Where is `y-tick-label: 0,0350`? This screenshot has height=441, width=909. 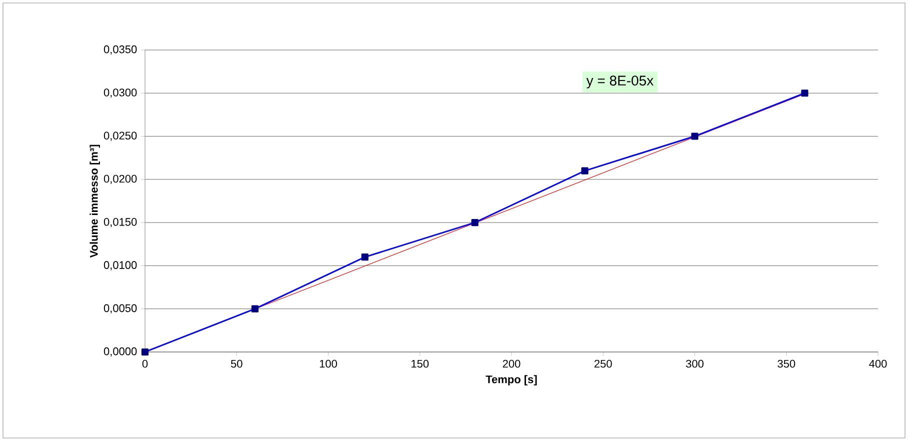
y-tick-label: 0,0350 is located at coordinates (120, 50).